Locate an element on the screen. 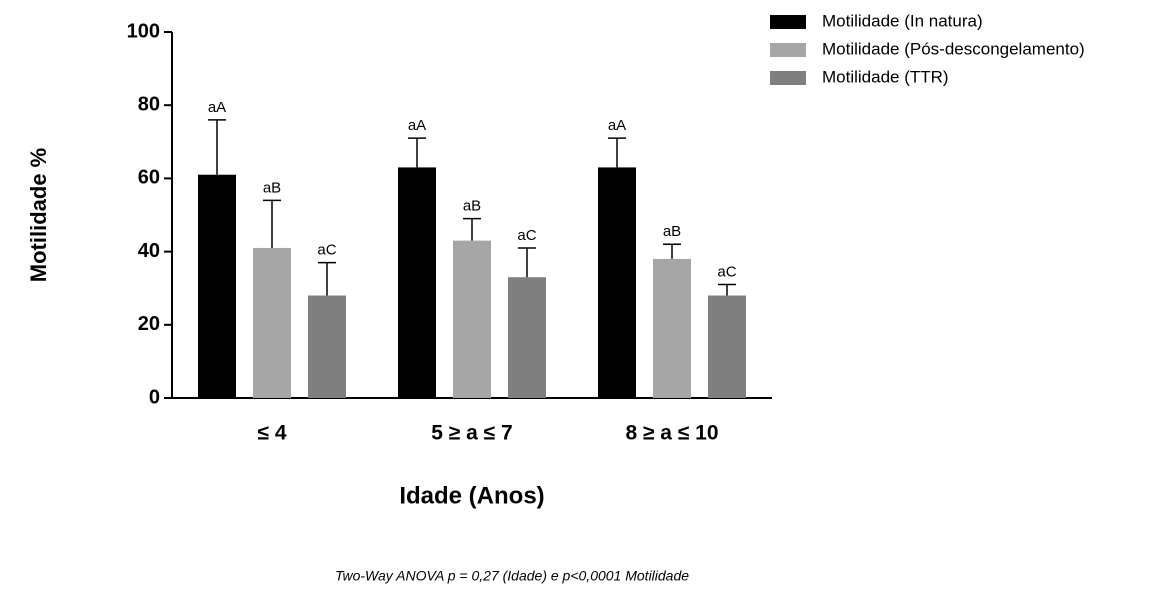 This screenshot has height=597, width=1156. y-tick-label: 60 is located at coordinates (149, 178).